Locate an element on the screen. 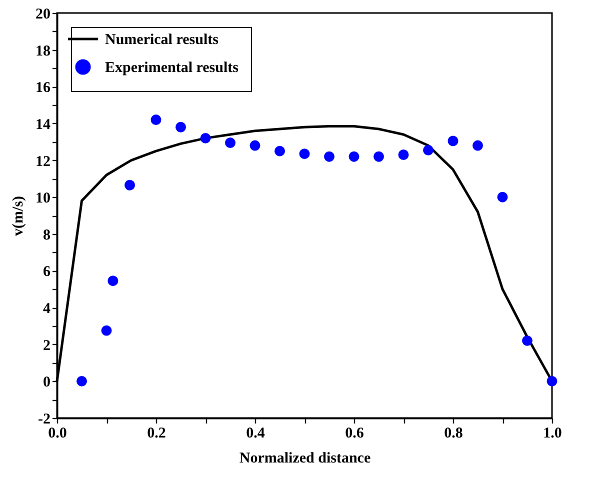 The image size is (589, 486). y-tick-label: 12 is located at coordinates (43, 162).